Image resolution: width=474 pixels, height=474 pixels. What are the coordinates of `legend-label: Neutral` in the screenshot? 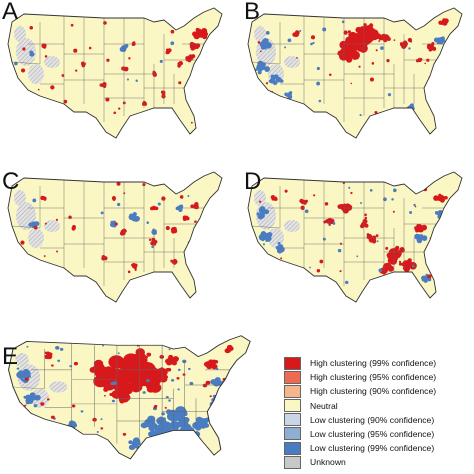 It's located at (324, 405).